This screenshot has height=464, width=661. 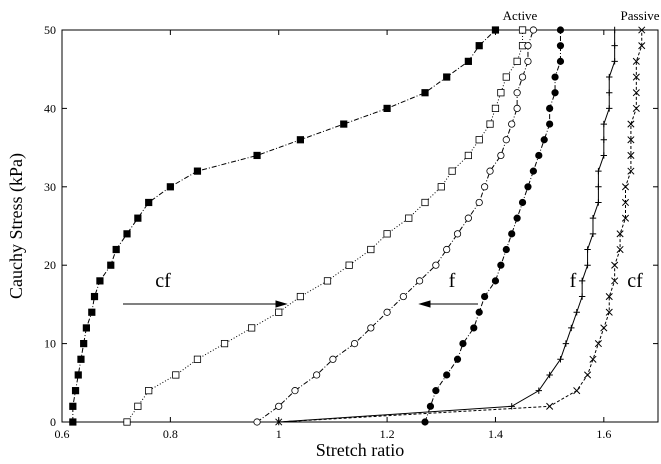 What do you see at coordinates (360, 450) in the screenshot?
I see `x-axis-title: Stretch ratio` at bounding box center [360, 450].